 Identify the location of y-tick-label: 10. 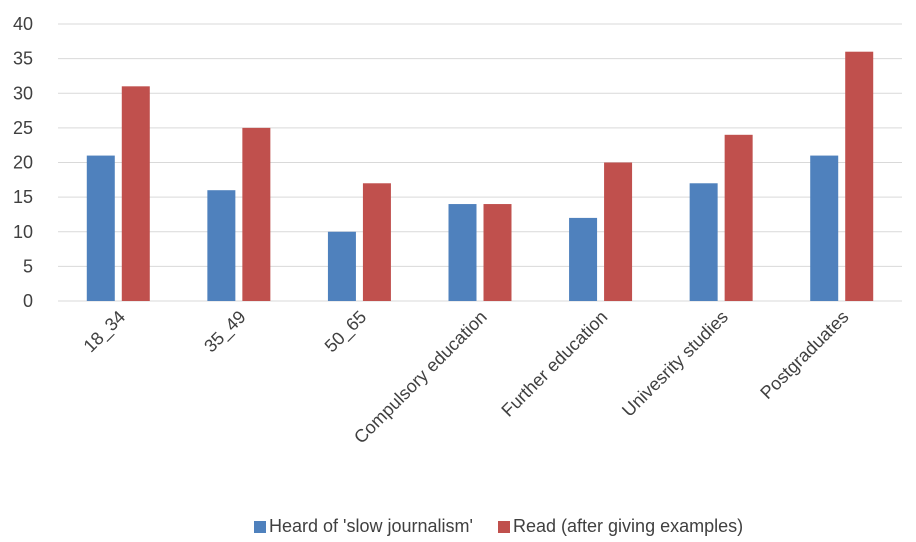
(23, 232).